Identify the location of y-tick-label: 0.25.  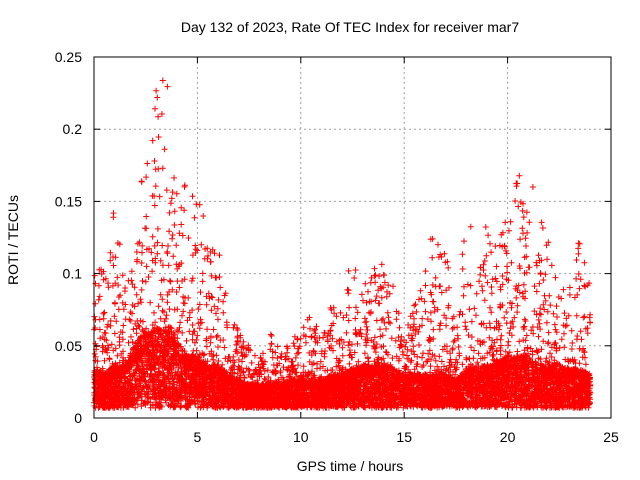
(68, 57).